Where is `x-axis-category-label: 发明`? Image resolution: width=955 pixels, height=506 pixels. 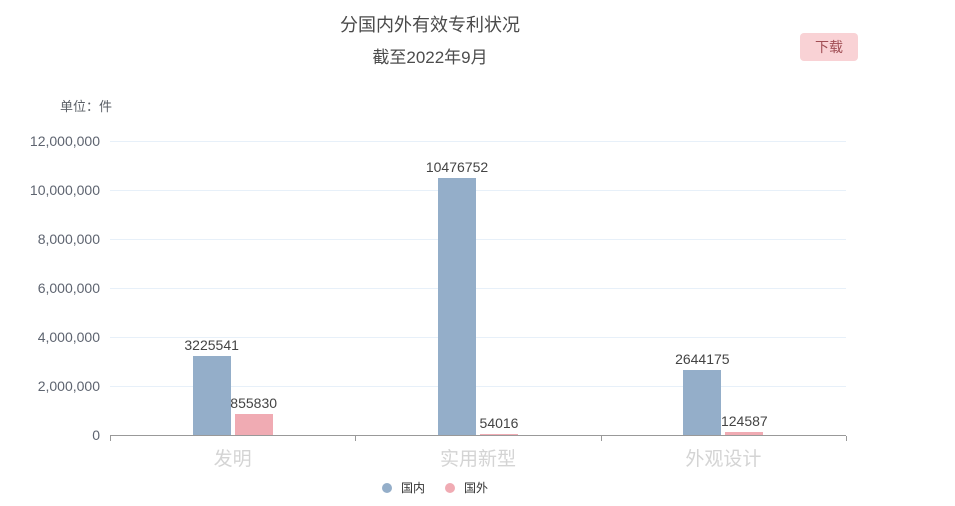 x-axis-category-label: 发明 is located at coordinates (232, 459).